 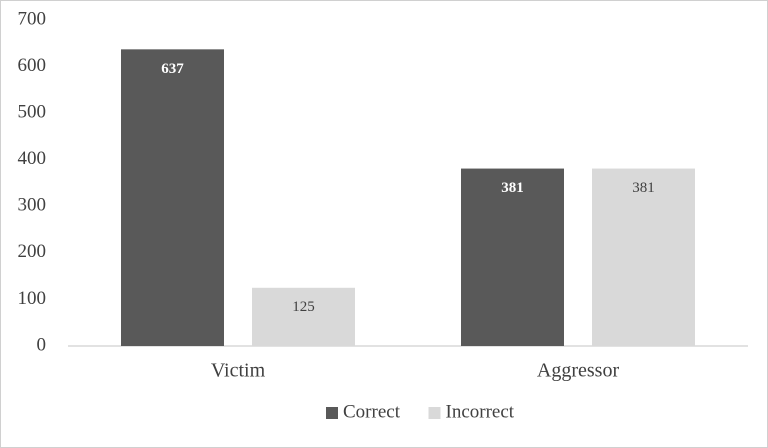 I want to click on y-tick-label: 300, so click(x=32, y=205).